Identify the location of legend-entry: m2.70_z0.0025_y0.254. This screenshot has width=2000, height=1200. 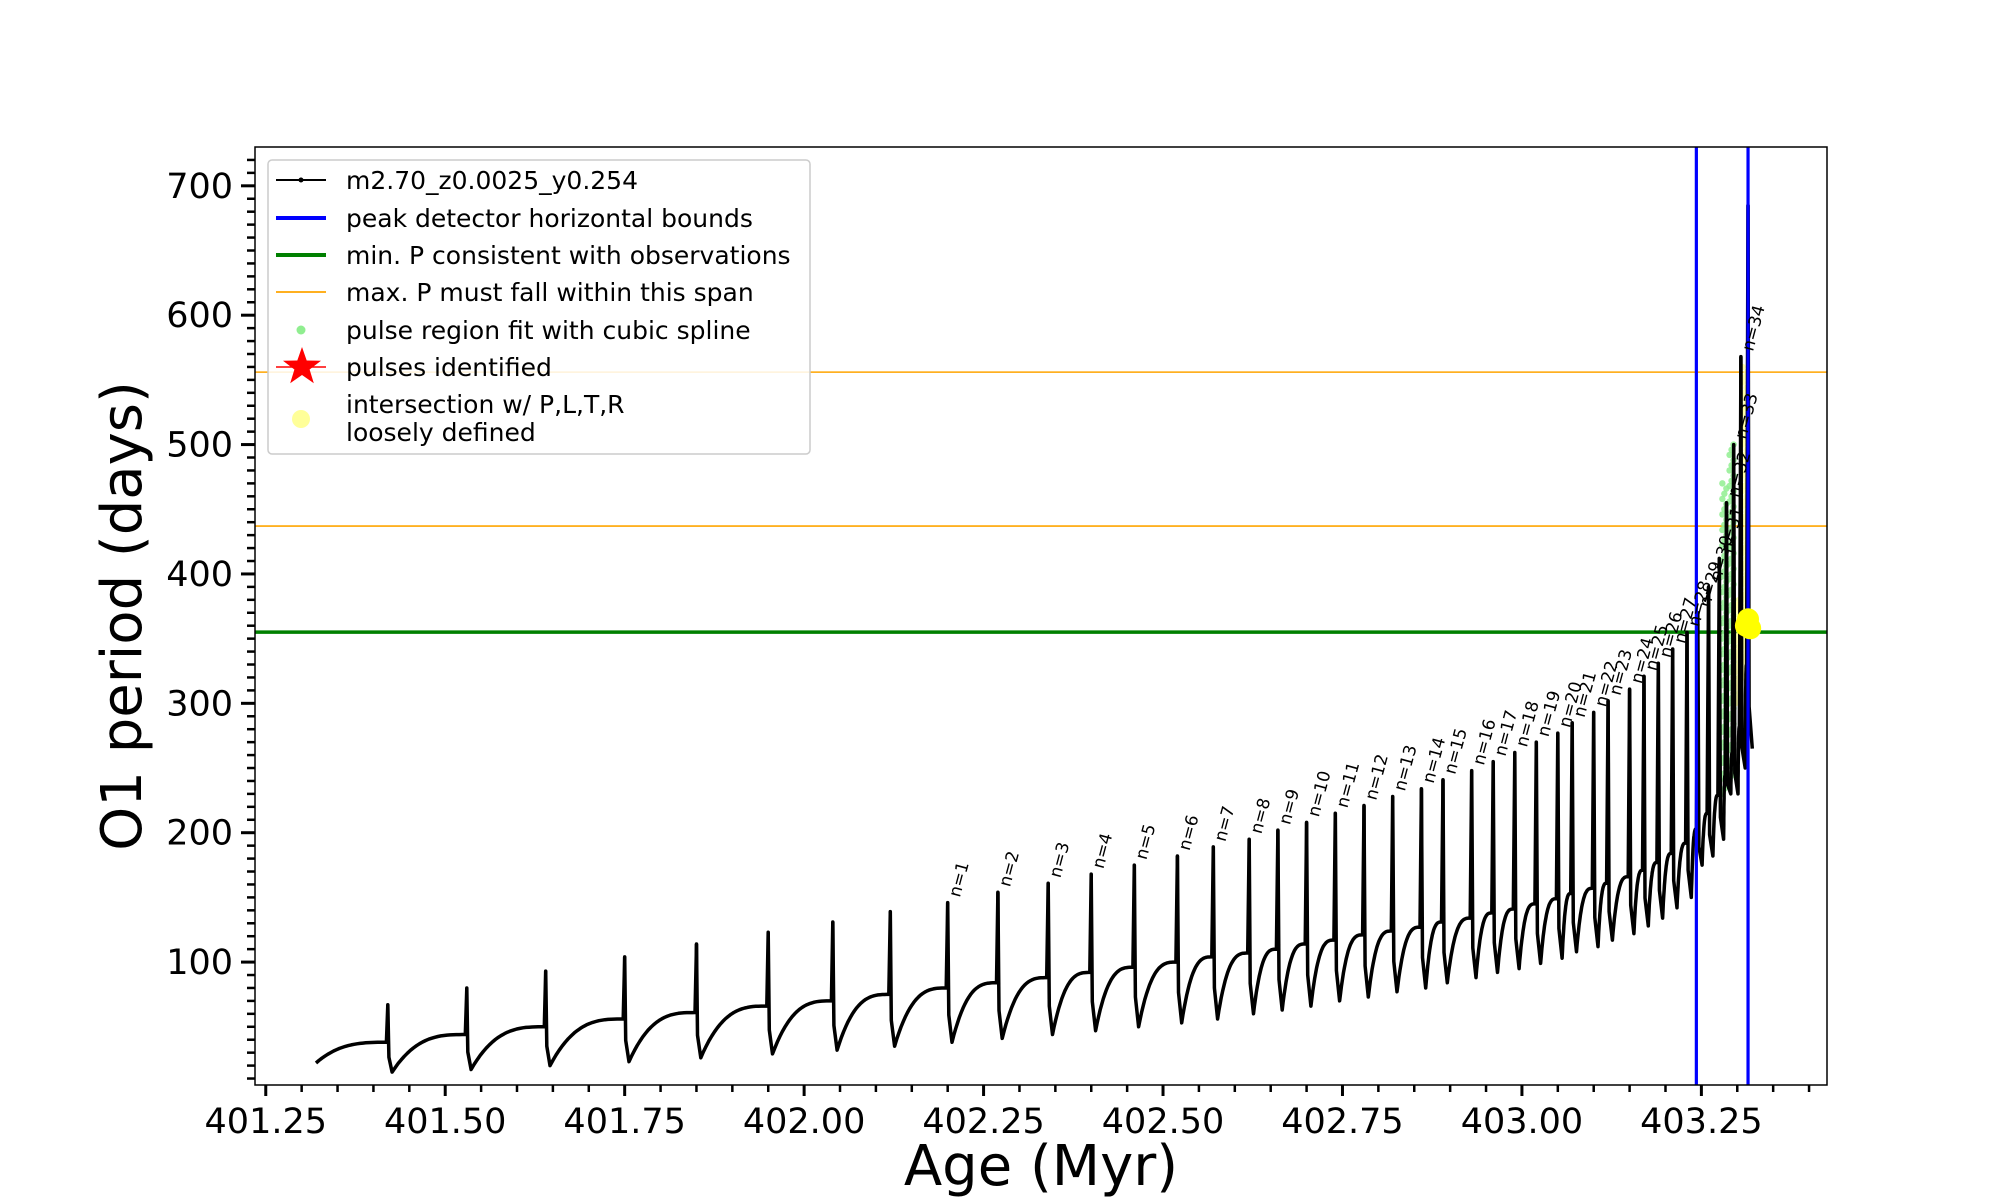
(457, 180).